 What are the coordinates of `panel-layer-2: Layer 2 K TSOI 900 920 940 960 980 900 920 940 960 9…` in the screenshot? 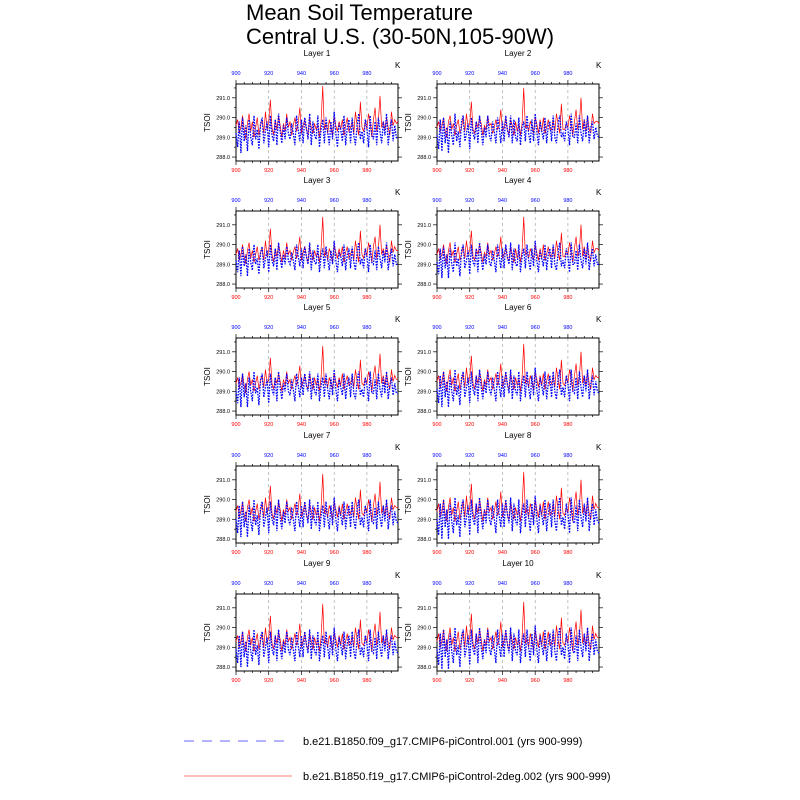 It's located at (503, 111).